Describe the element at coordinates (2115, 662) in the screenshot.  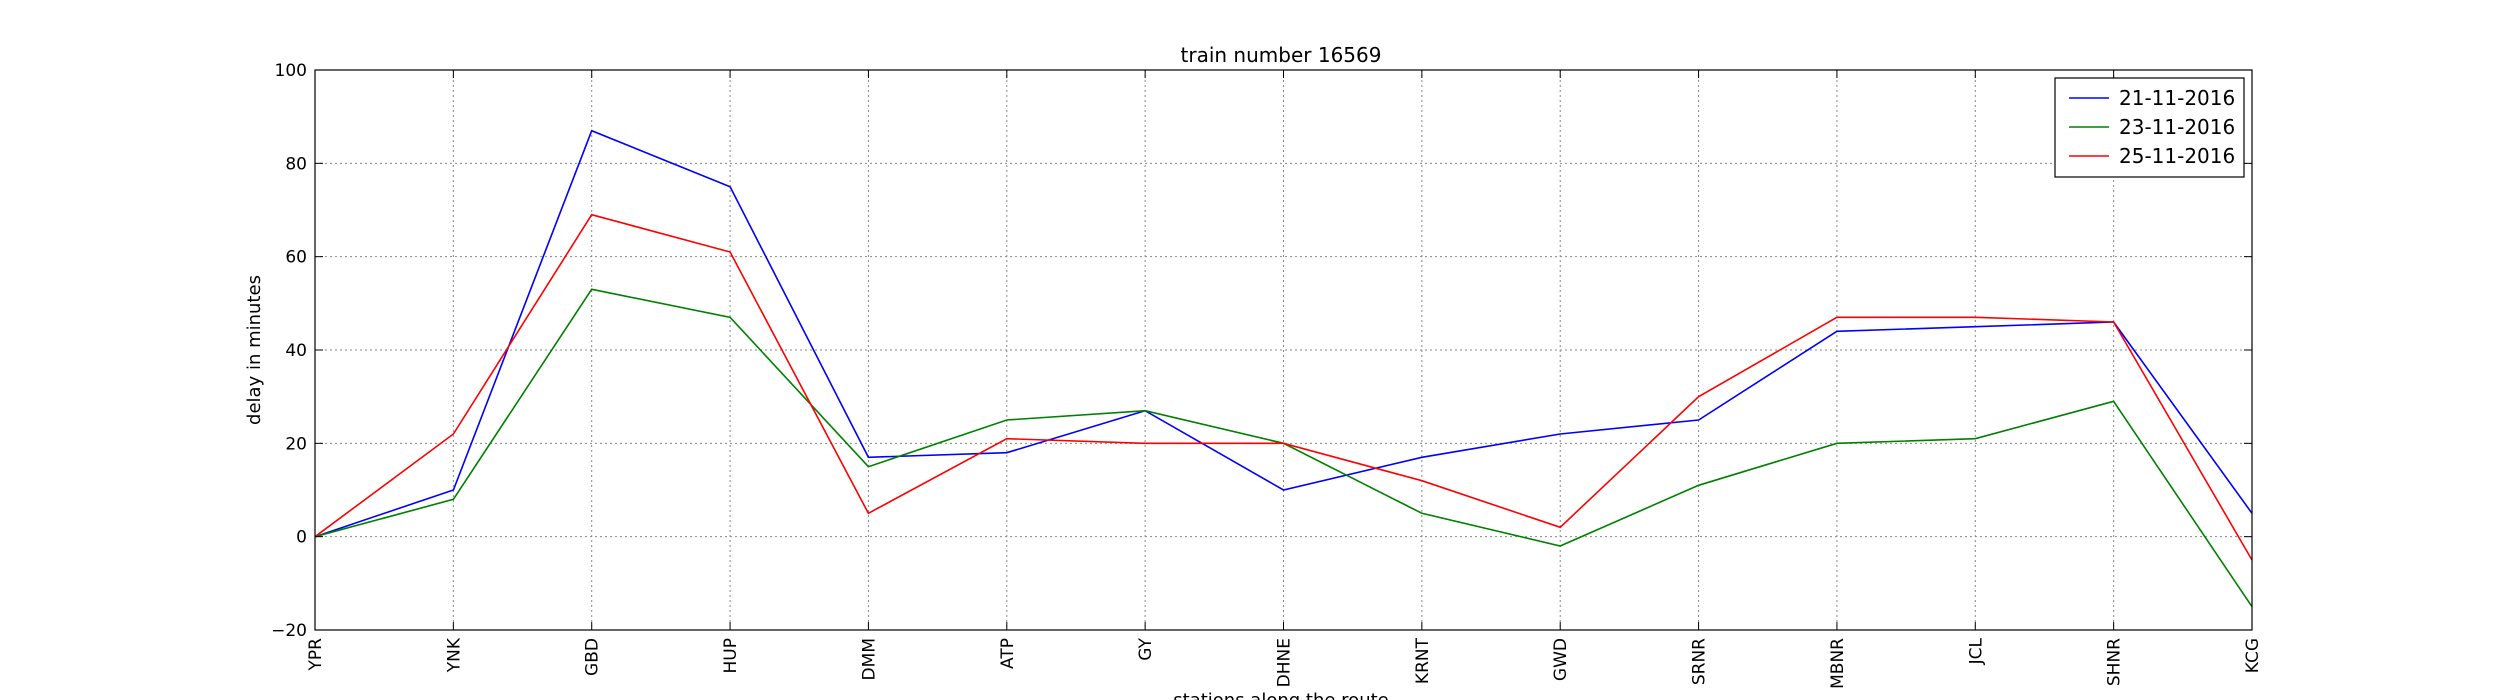
I see `x-tick-label: SHNR` at that location.